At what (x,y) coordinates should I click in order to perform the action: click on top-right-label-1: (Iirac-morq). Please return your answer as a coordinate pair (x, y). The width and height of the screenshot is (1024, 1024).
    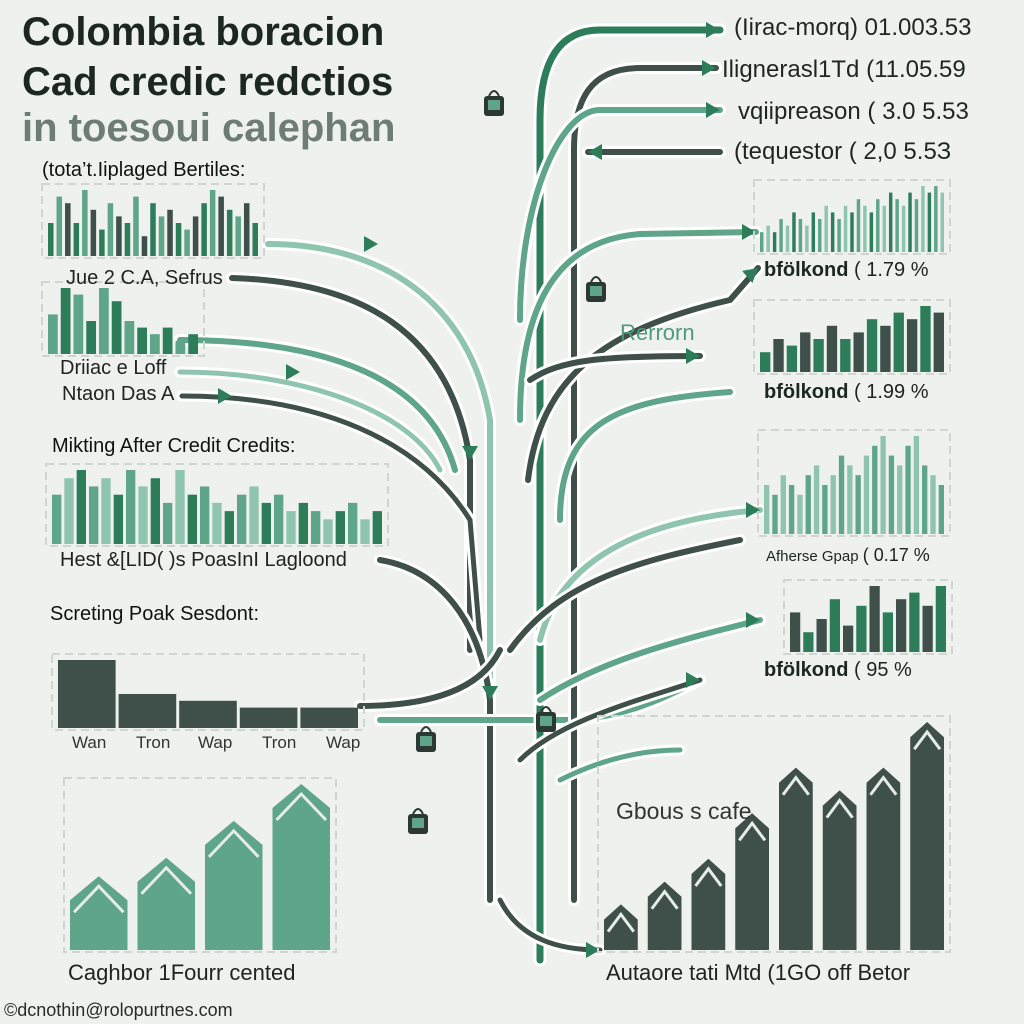
    Looking at the image, I should click on (796, 27).